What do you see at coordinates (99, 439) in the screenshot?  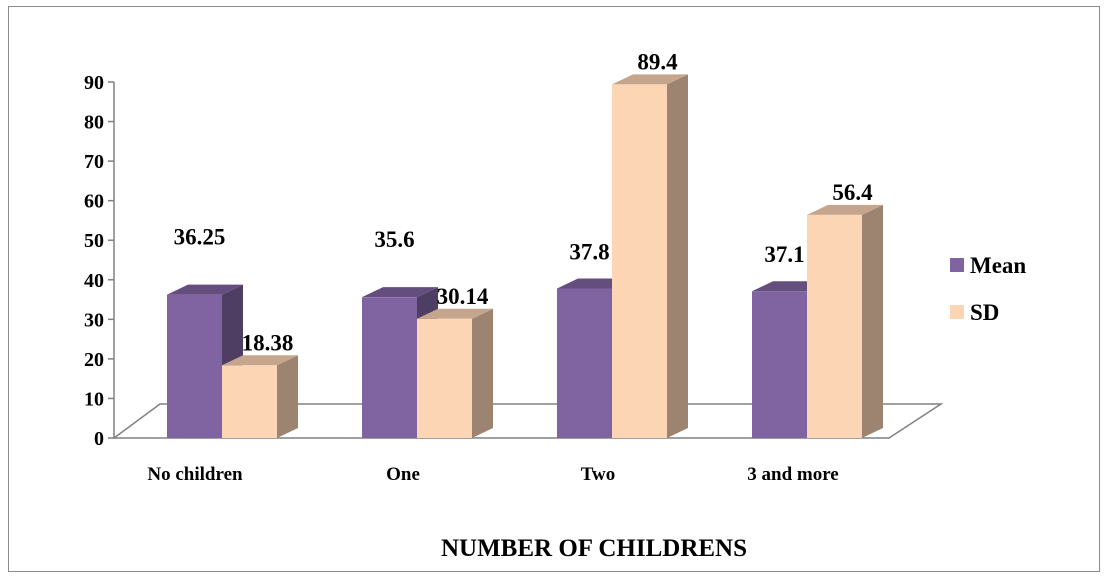 I see `y-tick-label: 0` at bounding box center [99, 439].